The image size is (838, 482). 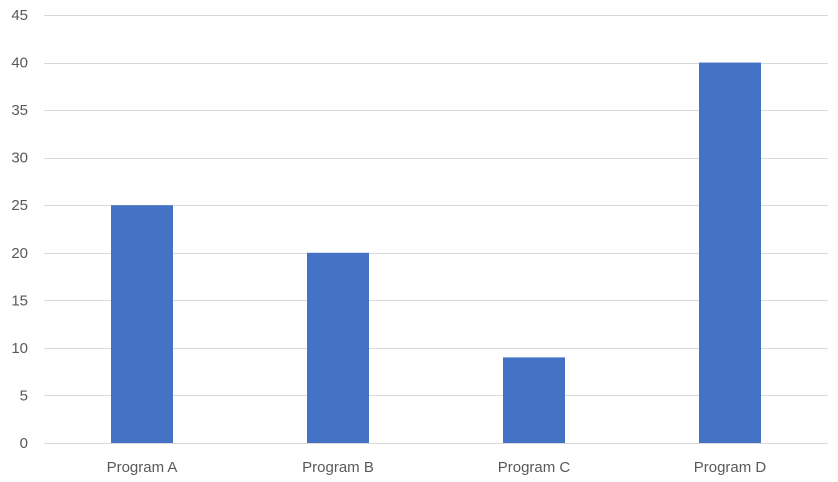 What do you see at coordinates (338, 347) in the screenshot?
I see `bar-program-b` at bounding box center [338, 347].